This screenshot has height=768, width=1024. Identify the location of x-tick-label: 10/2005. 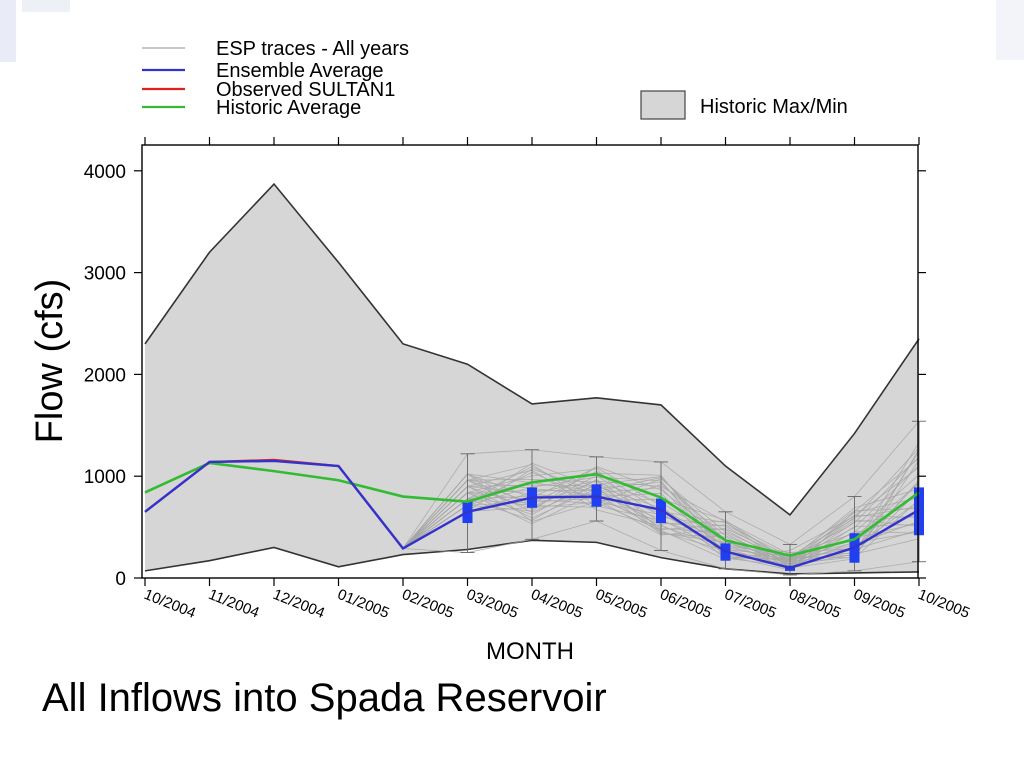
(944, 604).